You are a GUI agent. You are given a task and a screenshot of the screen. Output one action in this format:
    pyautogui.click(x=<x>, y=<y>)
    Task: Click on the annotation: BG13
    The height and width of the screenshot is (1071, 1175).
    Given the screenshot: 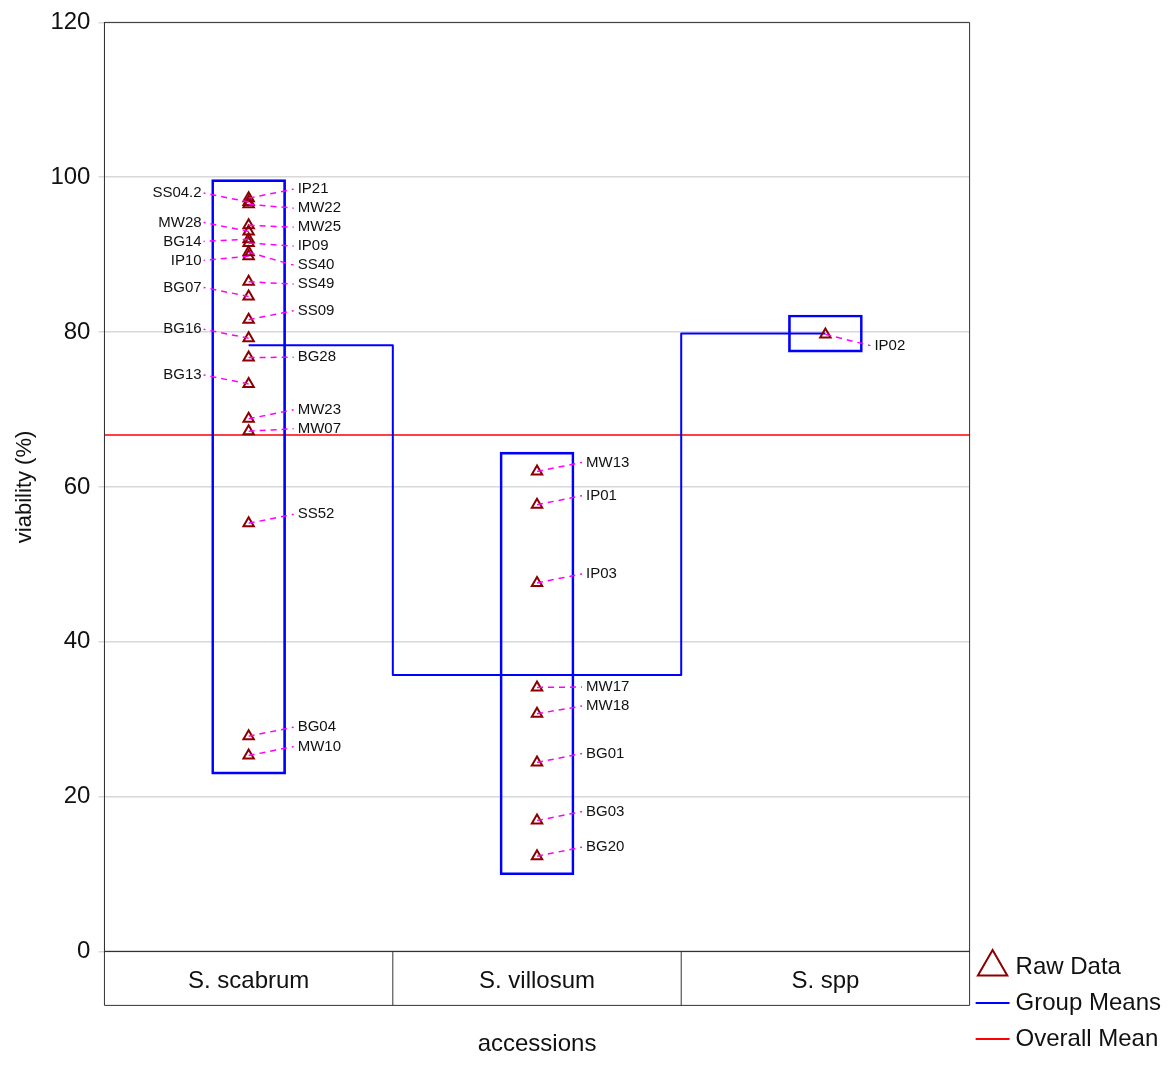 What is the action you would take?
    pyautogui.click(x=182, y=374)
    